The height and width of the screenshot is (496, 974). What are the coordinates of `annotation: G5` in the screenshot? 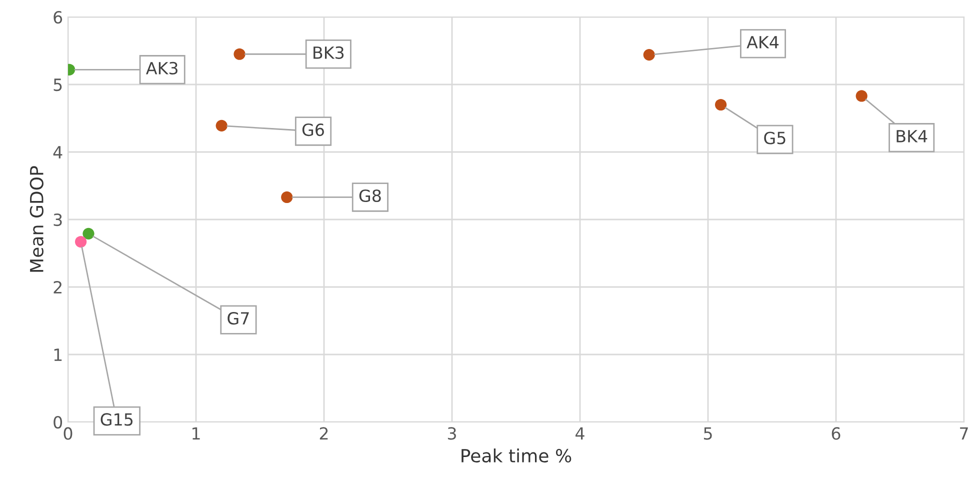 It's located at (775, 138).